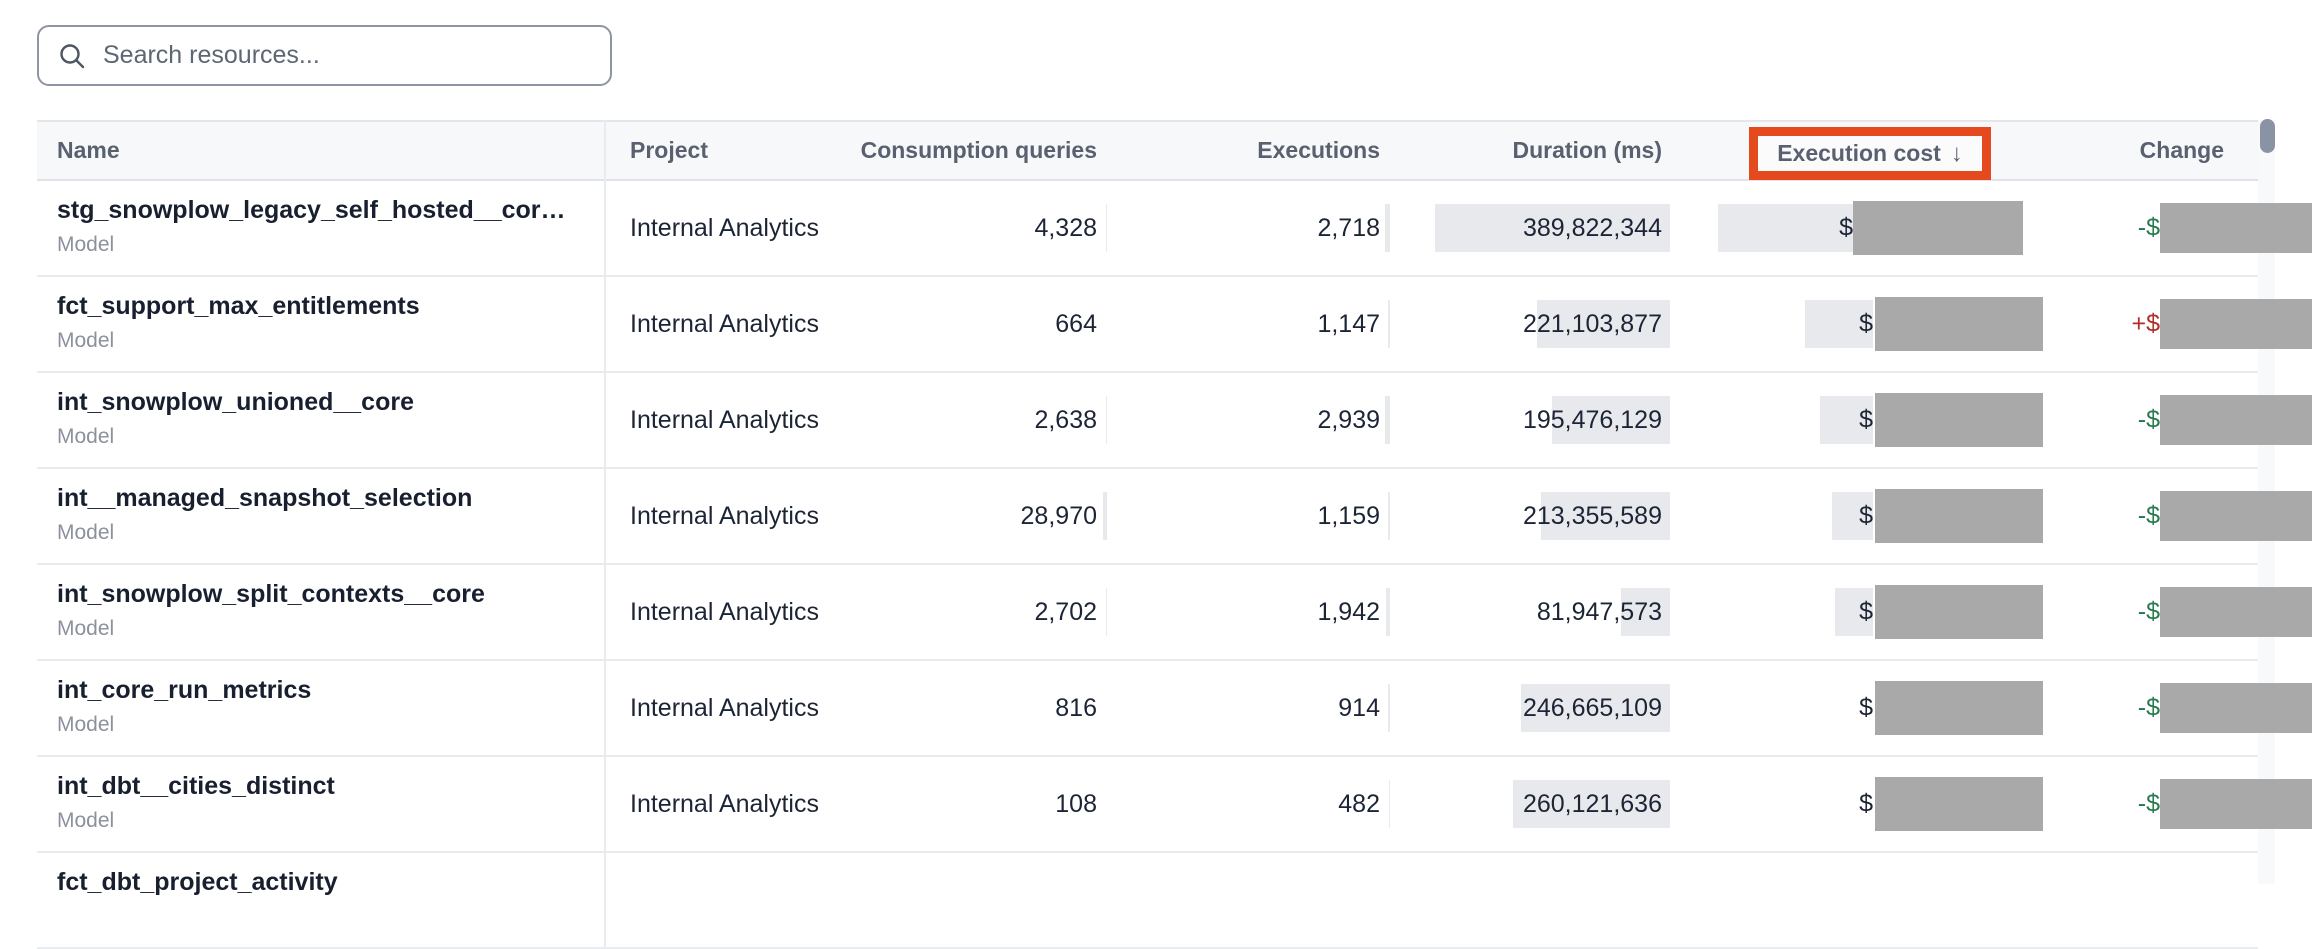 Image resolution: width=2312 pixels, height=949 pixels. I want to click on resource-name: fct_dbt_project_activity, so click(197, 882).